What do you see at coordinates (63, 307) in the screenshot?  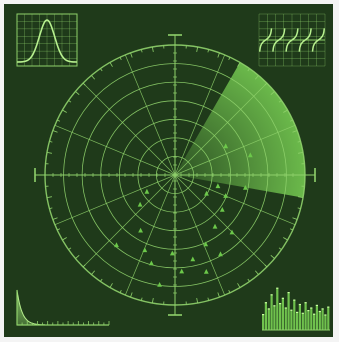 I see `decay-curve-widget` at bounding box center [63, 307].